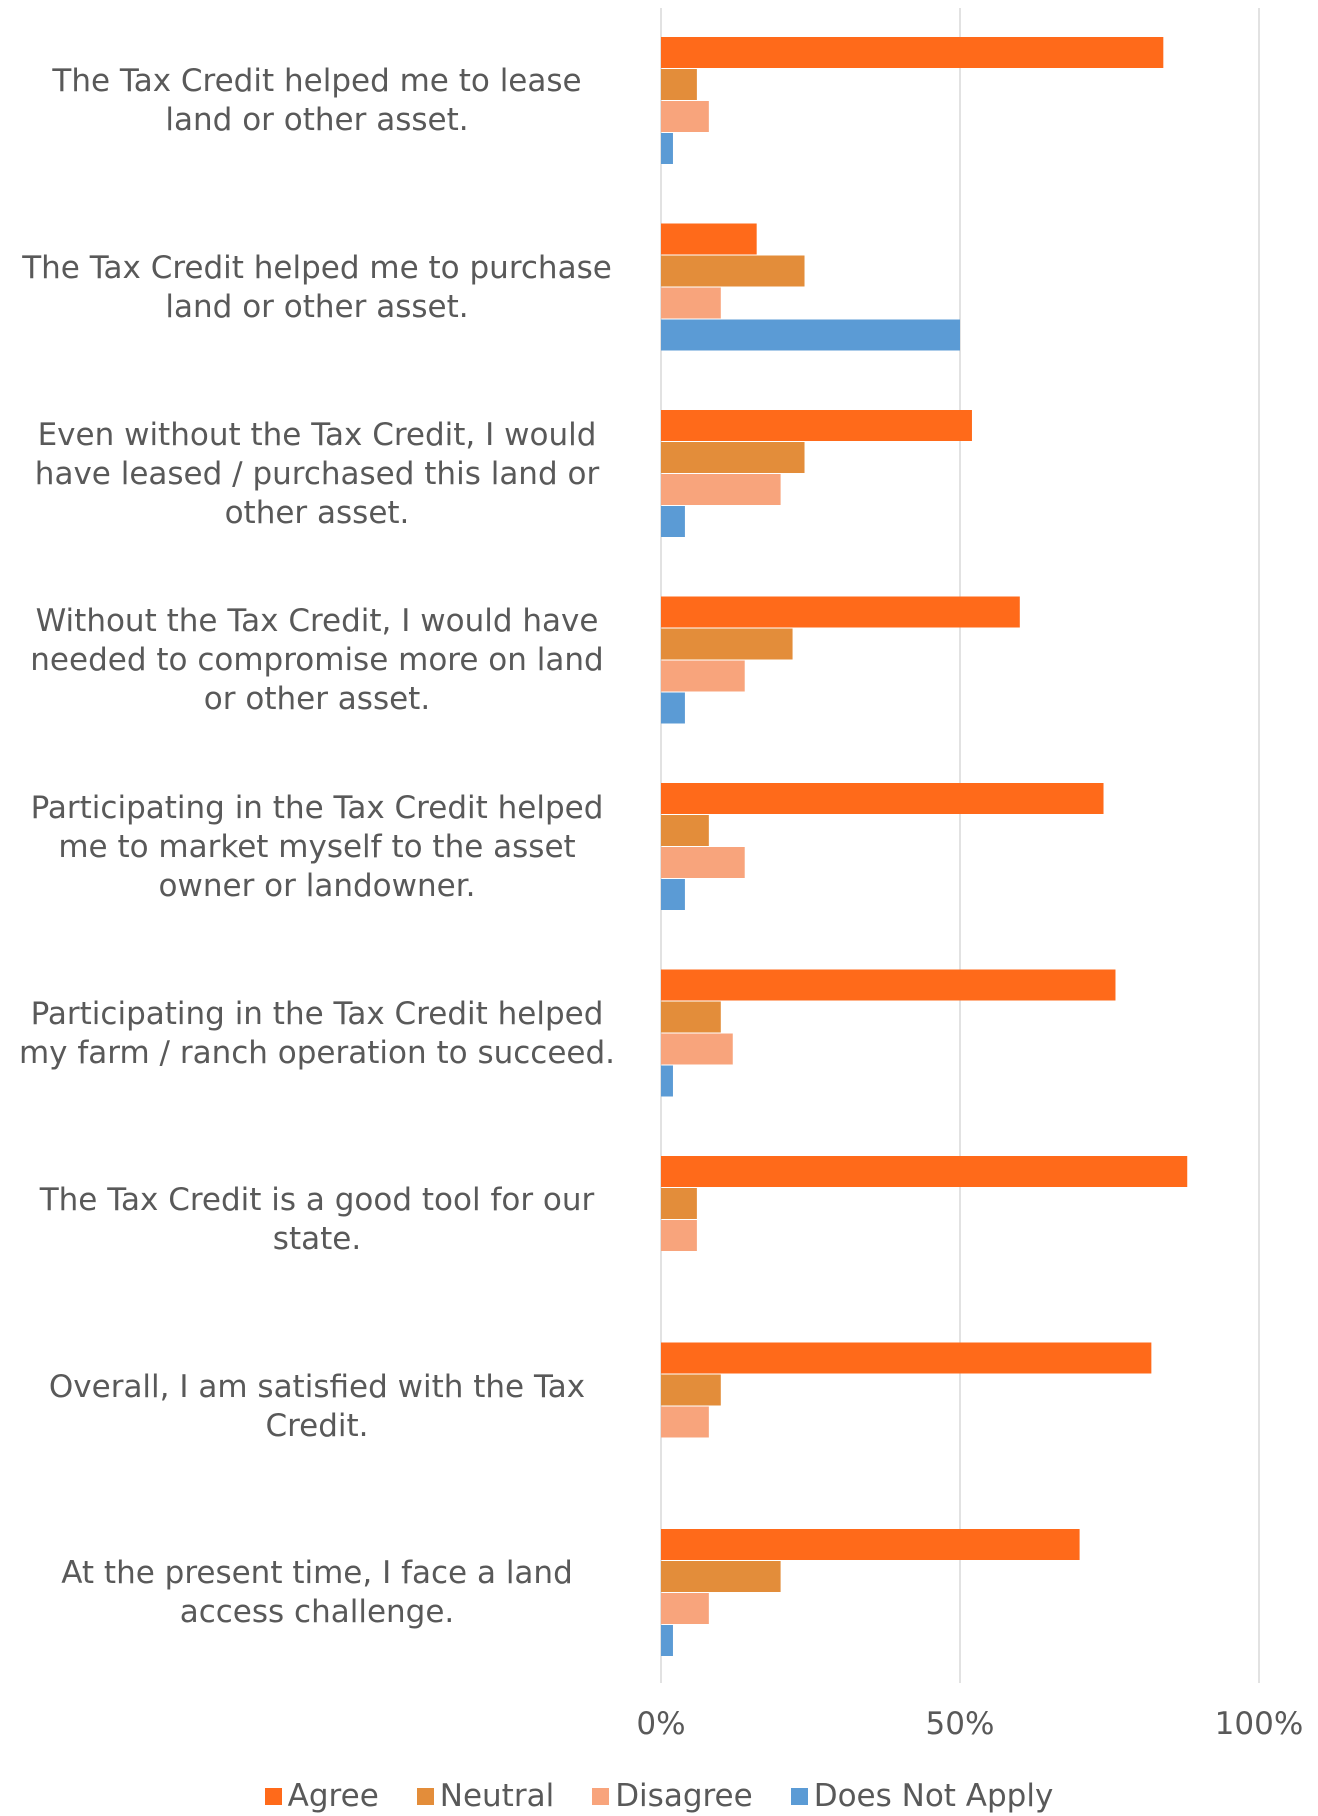  What do you see at coordinates (933, 1796) in the screenshot?
I see `legend-label: Does Not Apply` at bounding box center [933, 1796].